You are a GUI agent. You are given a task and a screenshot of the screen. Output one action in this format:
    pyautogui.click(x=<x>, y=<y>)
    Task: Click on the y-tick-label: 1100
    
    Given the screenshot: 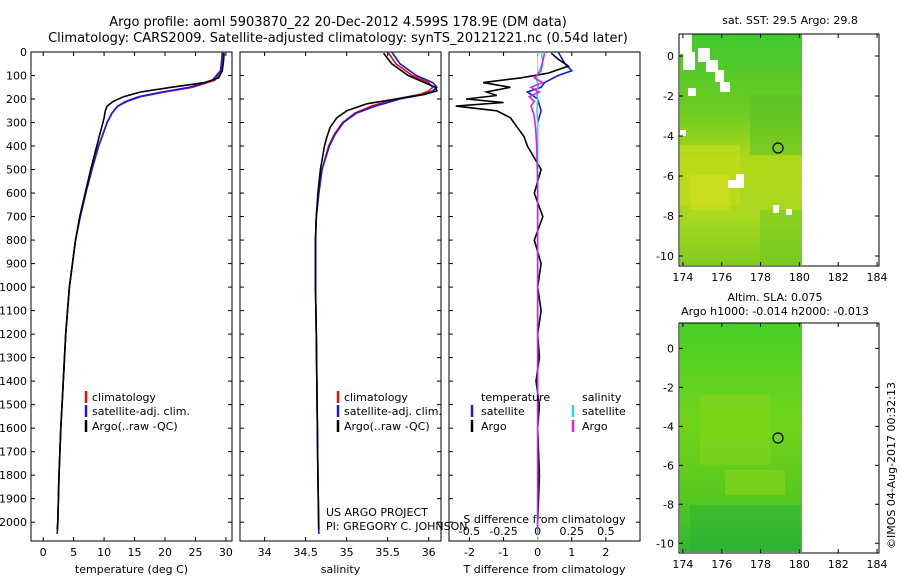 What is the action you would take?
    pyautogui.click(x=13, y=311)
    